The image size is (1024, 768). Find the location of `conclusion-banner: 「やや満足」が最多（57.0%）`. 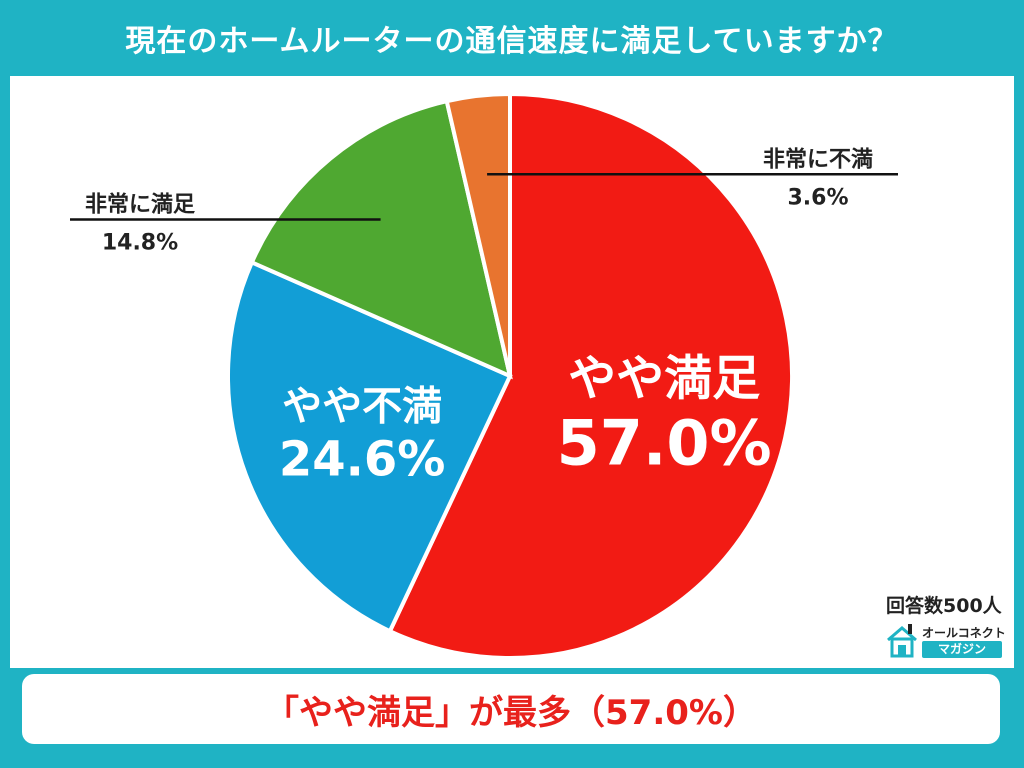

conclusion-banner: 「やや満足」が最多（57.0%） is located at coordinates (511, 709).